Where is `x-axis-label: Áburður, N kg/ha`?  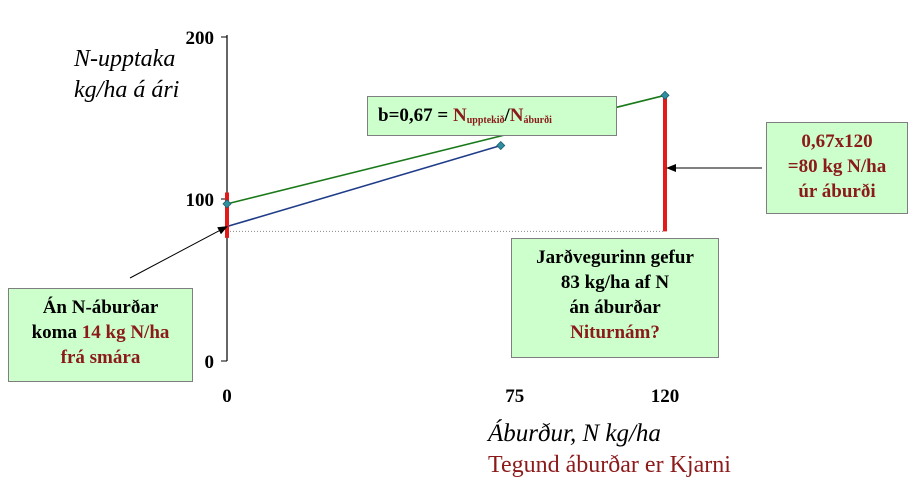
x-axis-label: Áburður, N kg/ha is located at coordinates (574, 433).